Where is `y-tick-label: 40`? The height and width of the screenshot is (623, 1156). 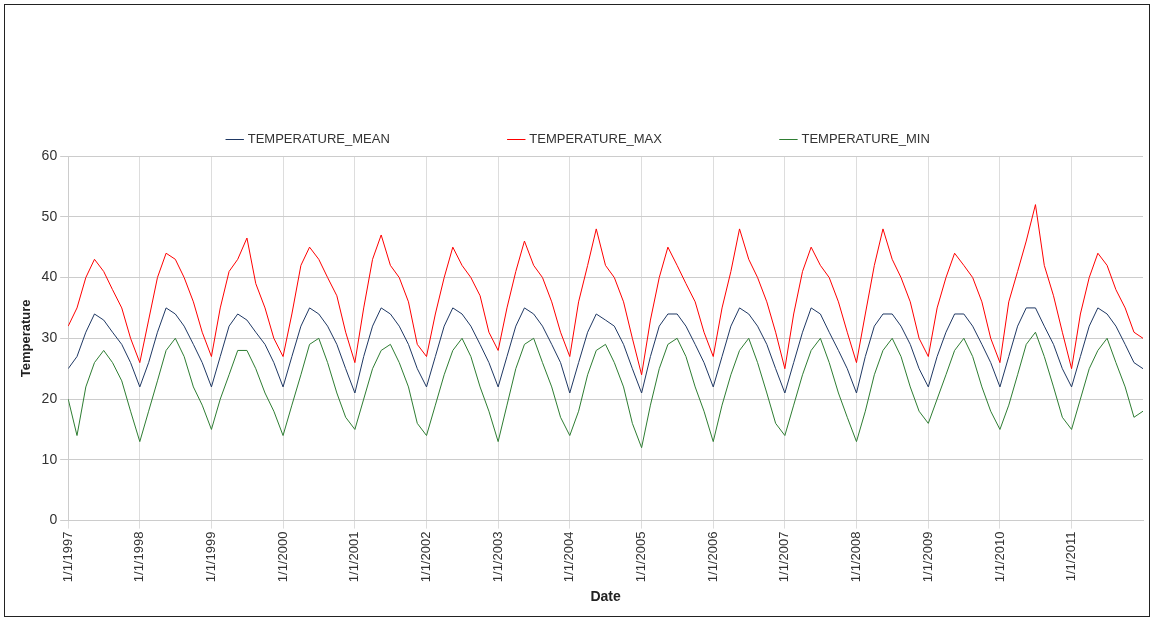
y-tick-label: 40 is located at coordinates (49, 276).